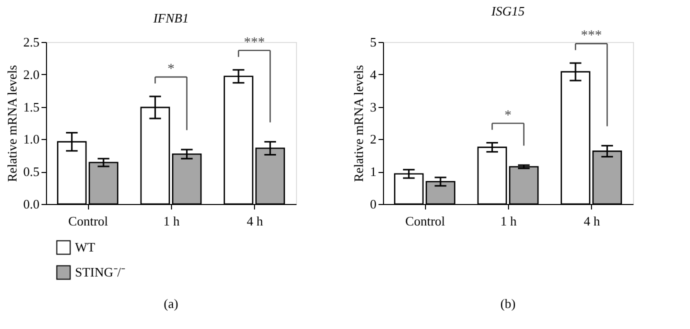  Describe the element at coordinates (170, 18) in the screenshot. I see `chart-title: IFNB1` at that location.